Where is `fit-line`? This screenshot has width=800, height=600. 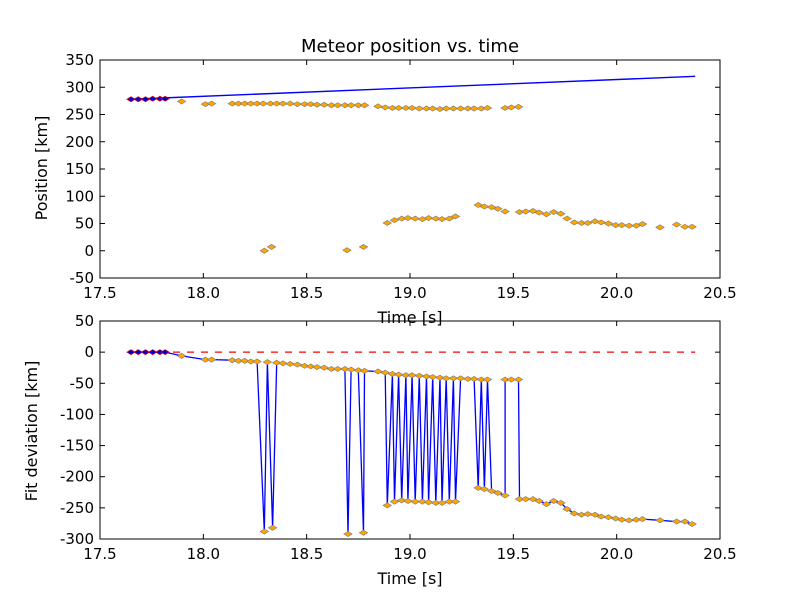
fit-line is located at coordinates (413, 87).